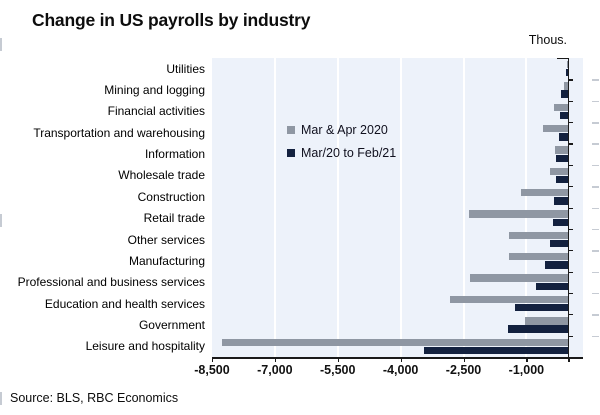  What do you see at coordinates (145, 346) in the screenshot?
I see `category-label: Leisure and hospitality` at bounding box center [145, 346].